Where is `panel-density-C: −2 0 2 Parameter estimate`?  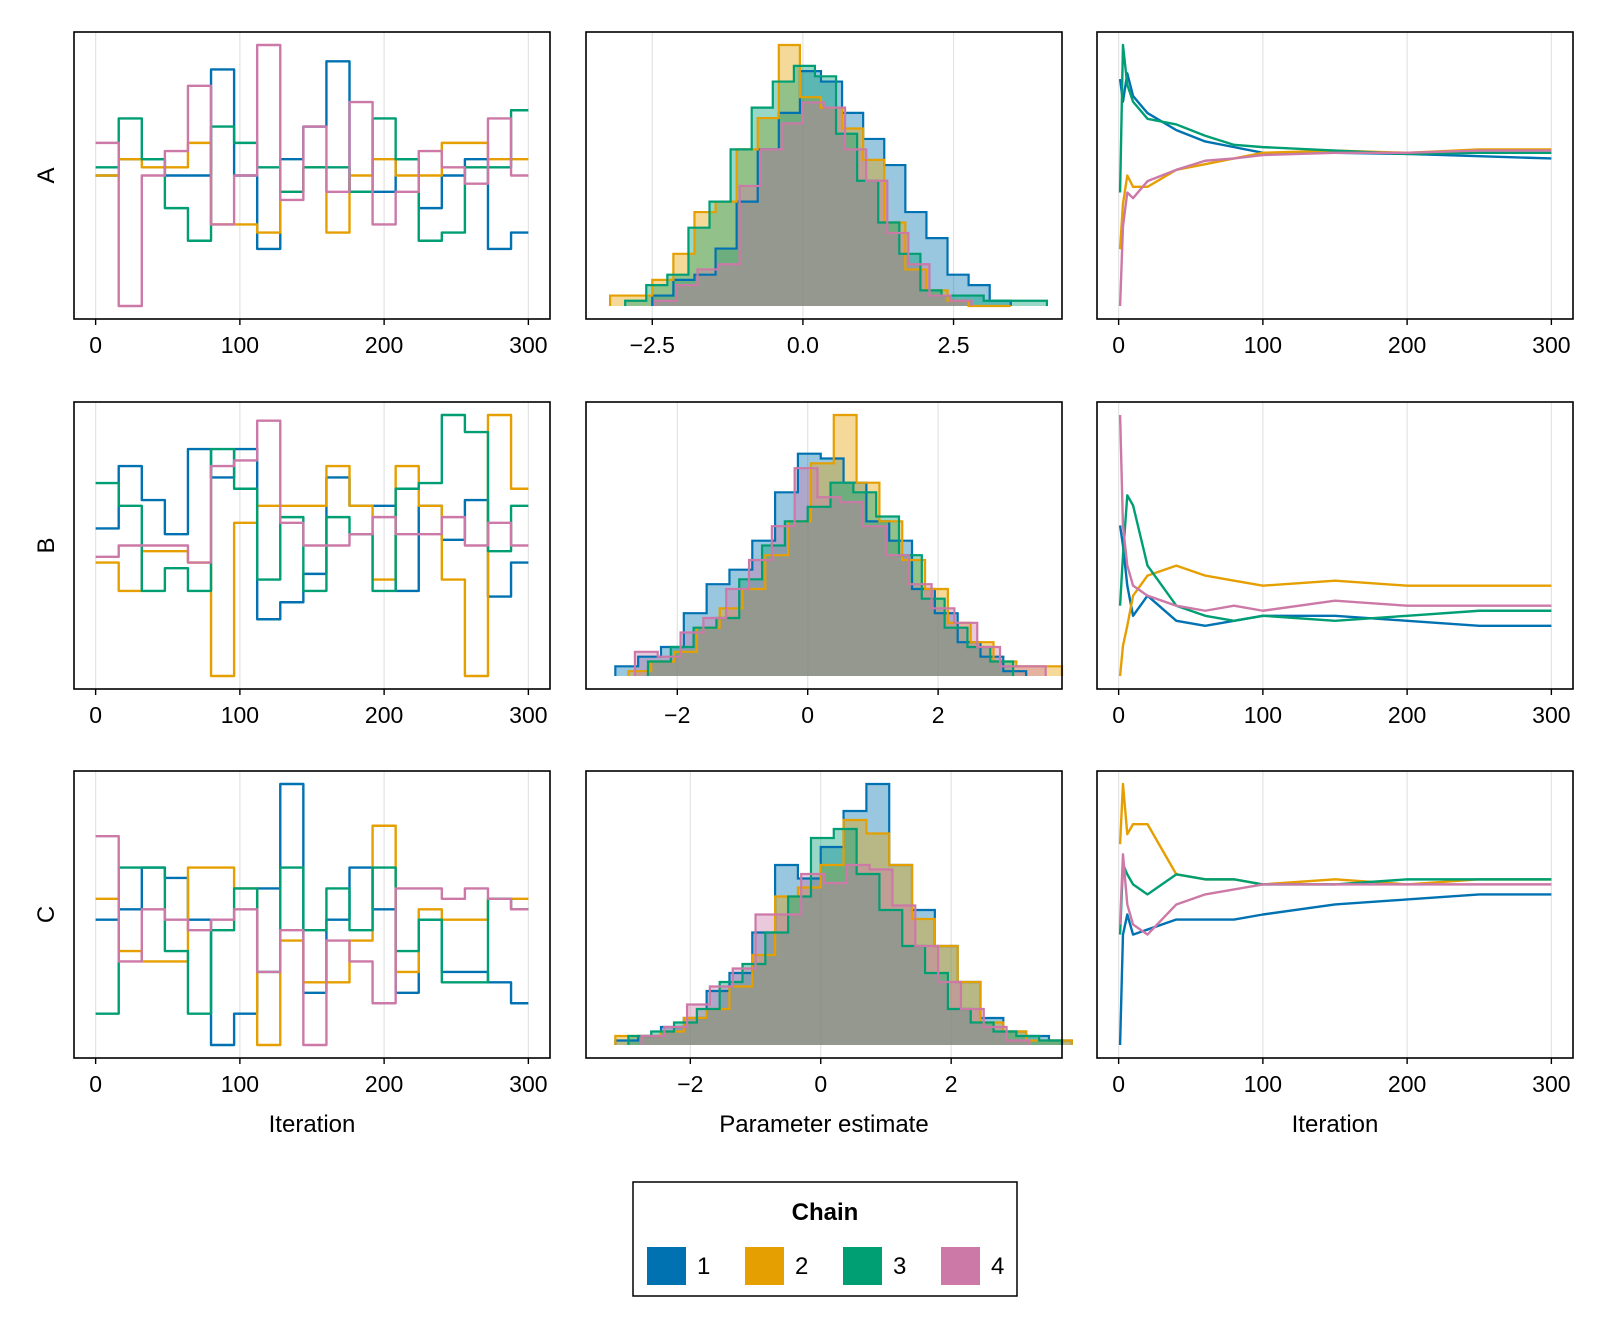 panel-density-C: −2 0 2 Parameter estimate is located at coordinates (829, 954).